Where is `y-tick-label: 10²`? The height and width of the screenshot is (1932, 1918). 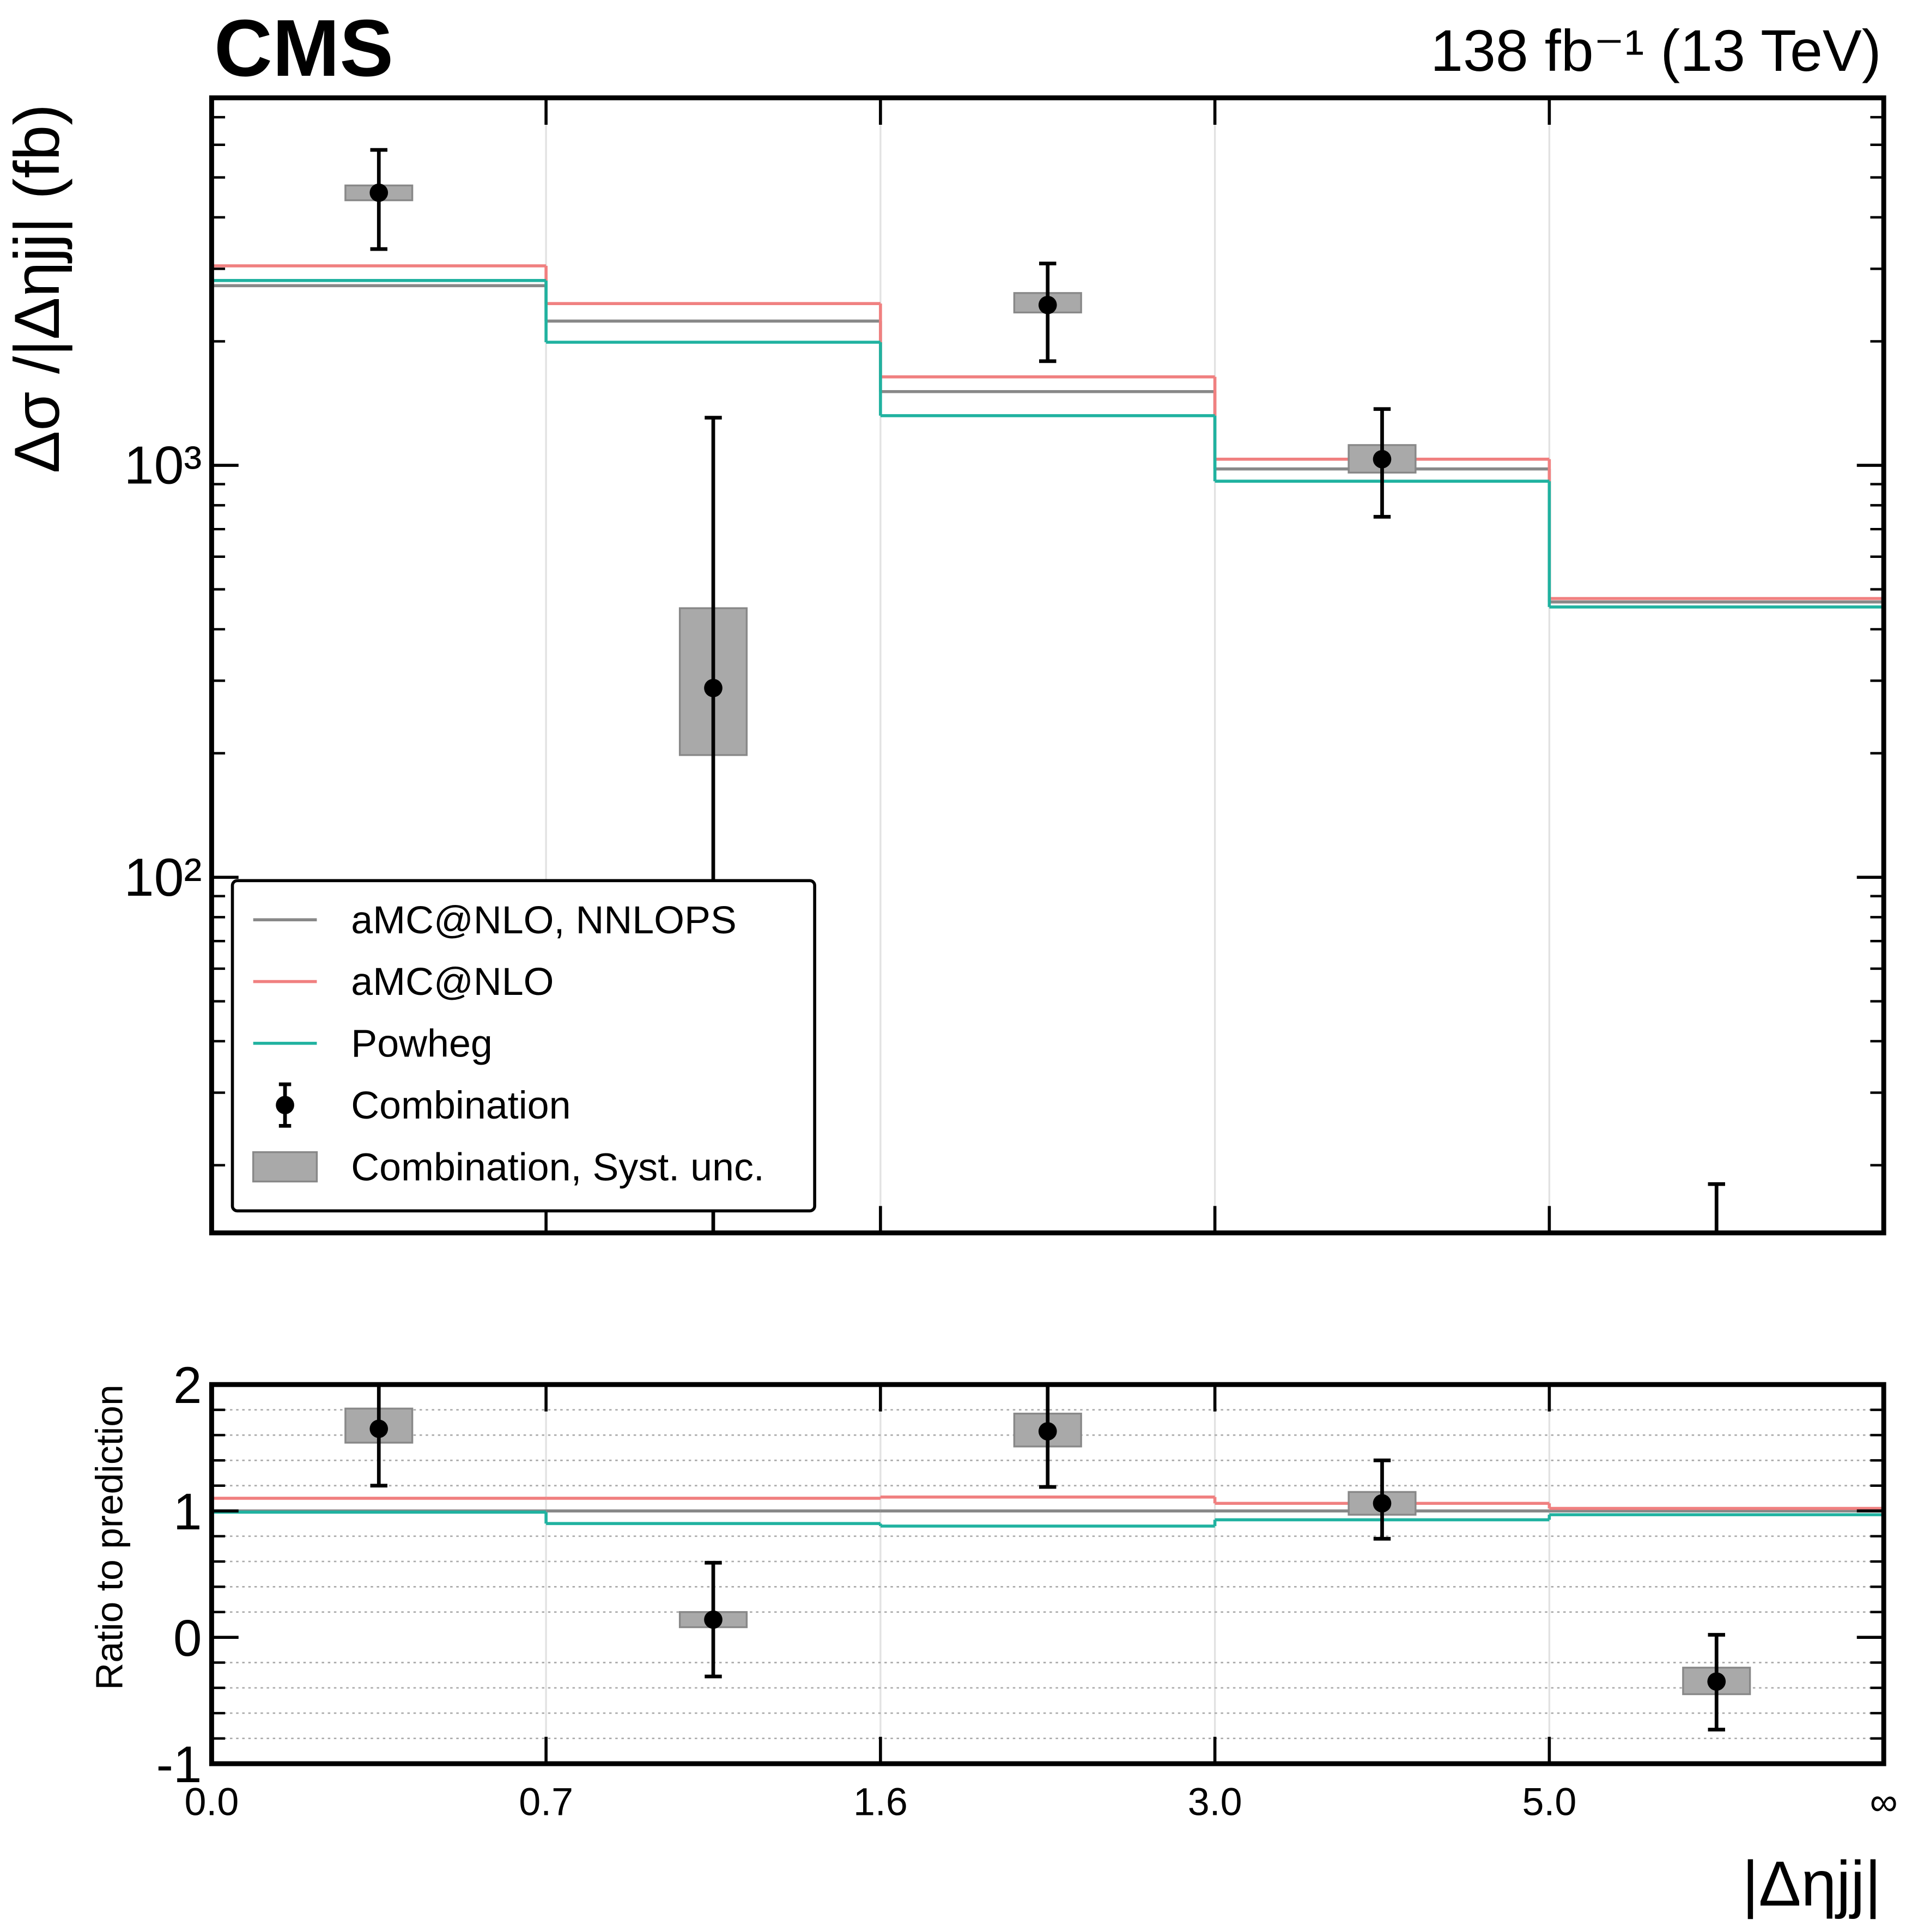
y-tick-label: 10² is located at coordinates (163, 877).